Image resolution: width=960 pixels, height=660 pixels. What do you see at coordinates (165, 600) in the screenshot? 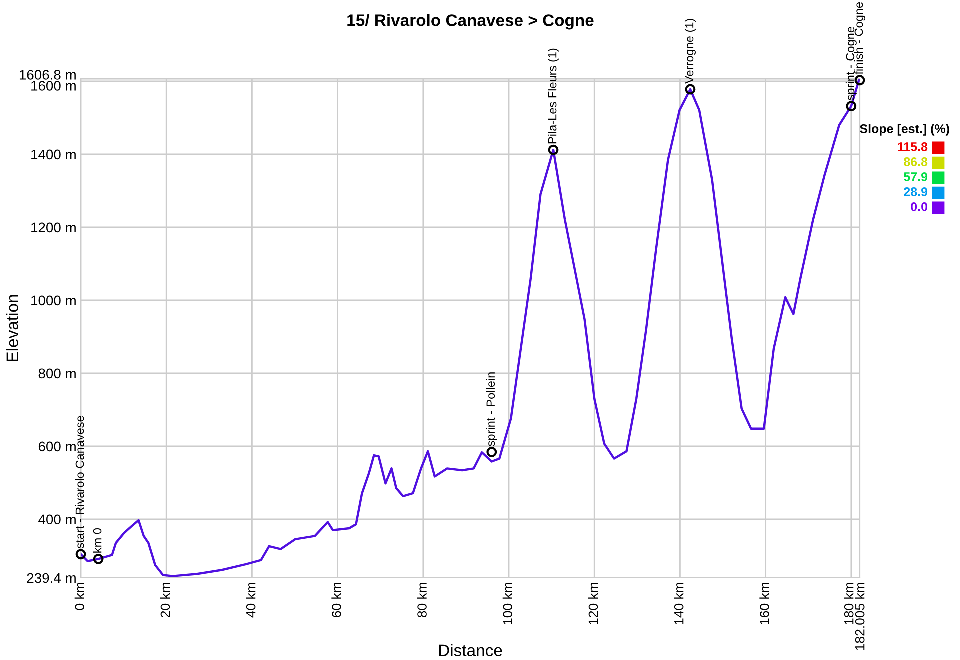
I see `x-tick-label: 20 km` at bounding box center [165, 600].